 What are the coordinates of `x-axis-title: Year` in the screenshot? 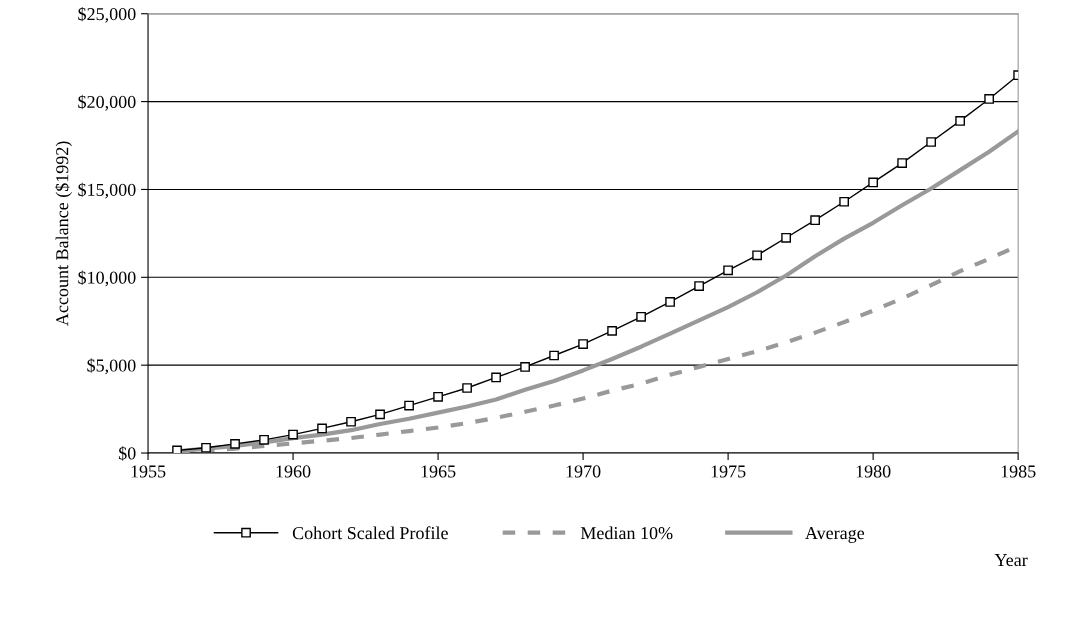 It's located at (1011, 560).